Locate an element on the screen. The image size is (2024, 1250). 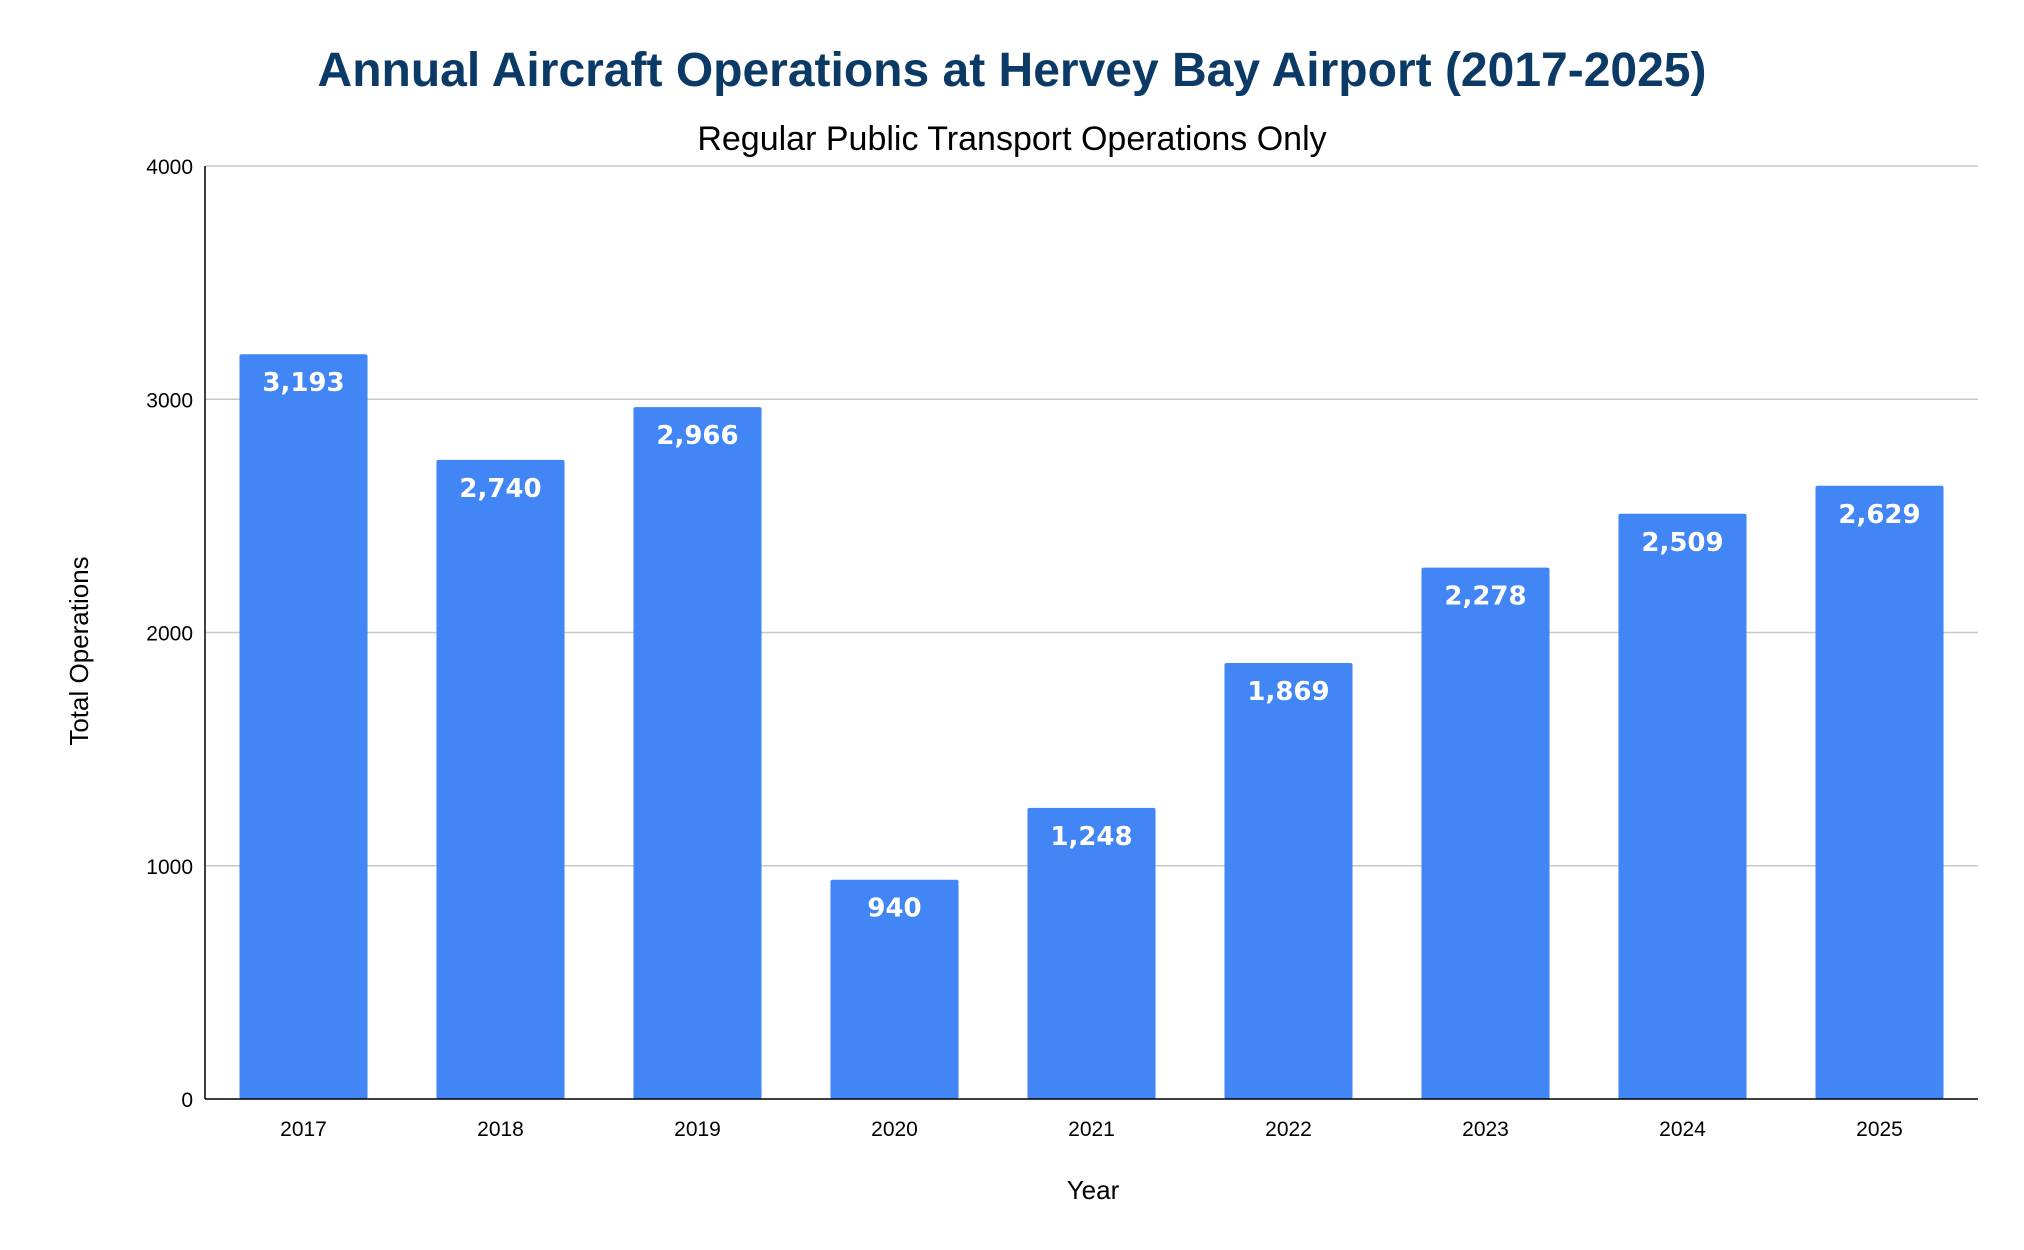
chart-subtitle: Regular Public Transport Operations Only is located at coordinates (1011, 139).